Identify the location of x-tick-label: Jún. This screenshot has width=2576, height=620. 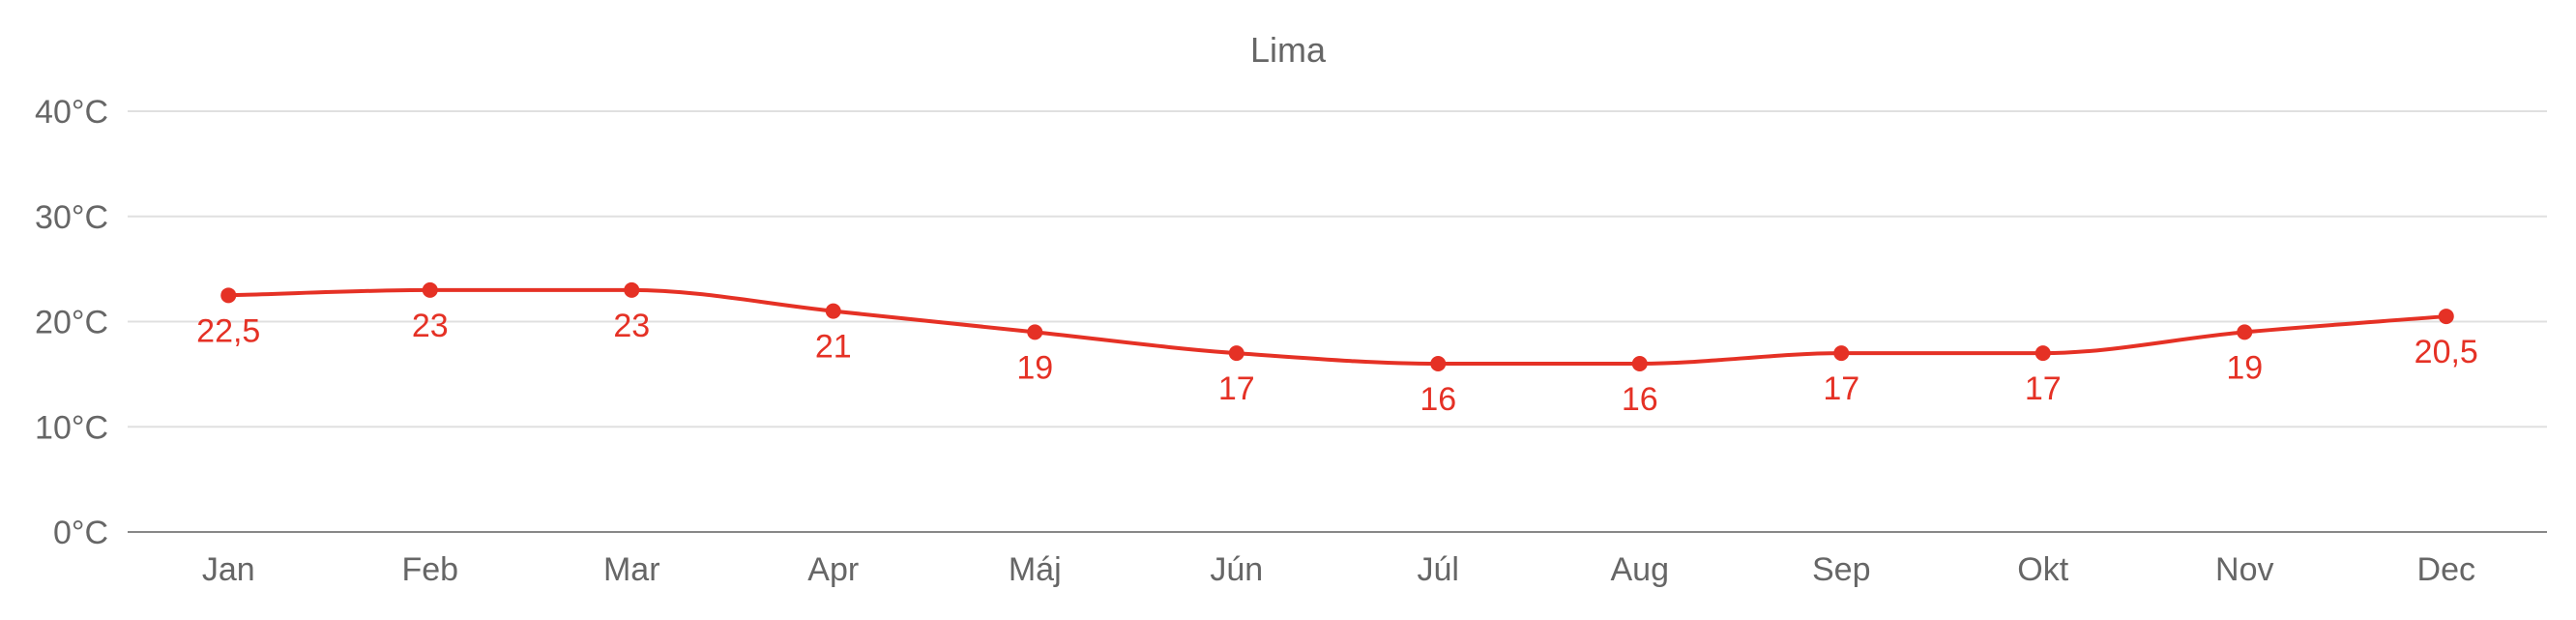
(1236, 569).